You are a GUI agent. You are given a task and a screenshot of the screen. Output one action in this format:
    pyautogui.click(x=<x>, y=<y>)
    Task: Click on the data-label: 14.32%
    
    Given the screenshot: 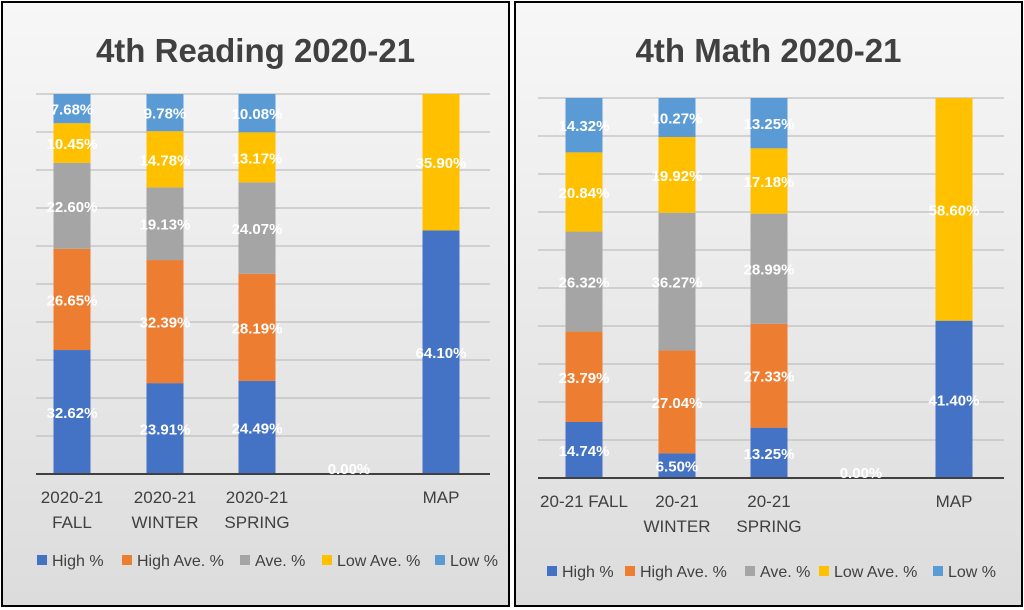 What is the action you would take?
    pyautogui.click(x=584, y=126)
    